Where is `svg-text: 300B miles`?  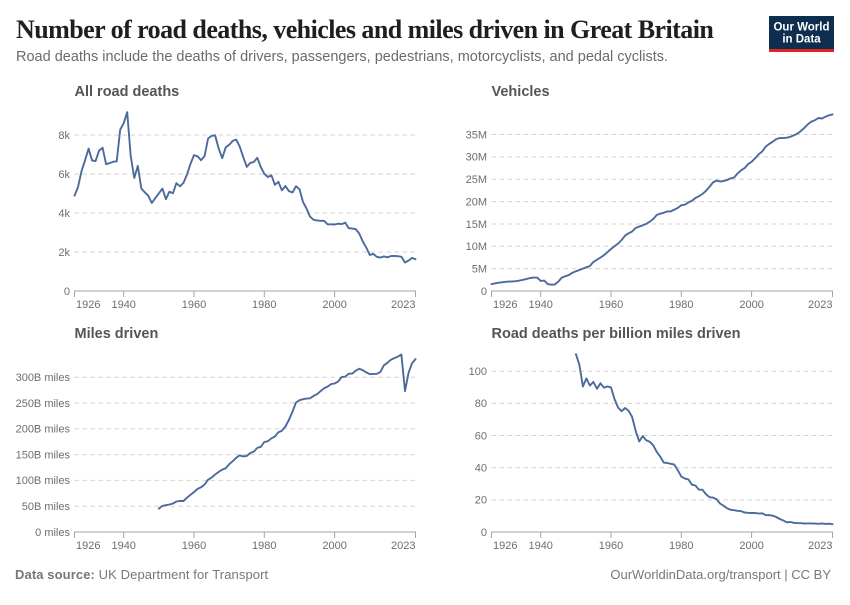
svg-text: 300B miles is located at coordinates (43, 378).